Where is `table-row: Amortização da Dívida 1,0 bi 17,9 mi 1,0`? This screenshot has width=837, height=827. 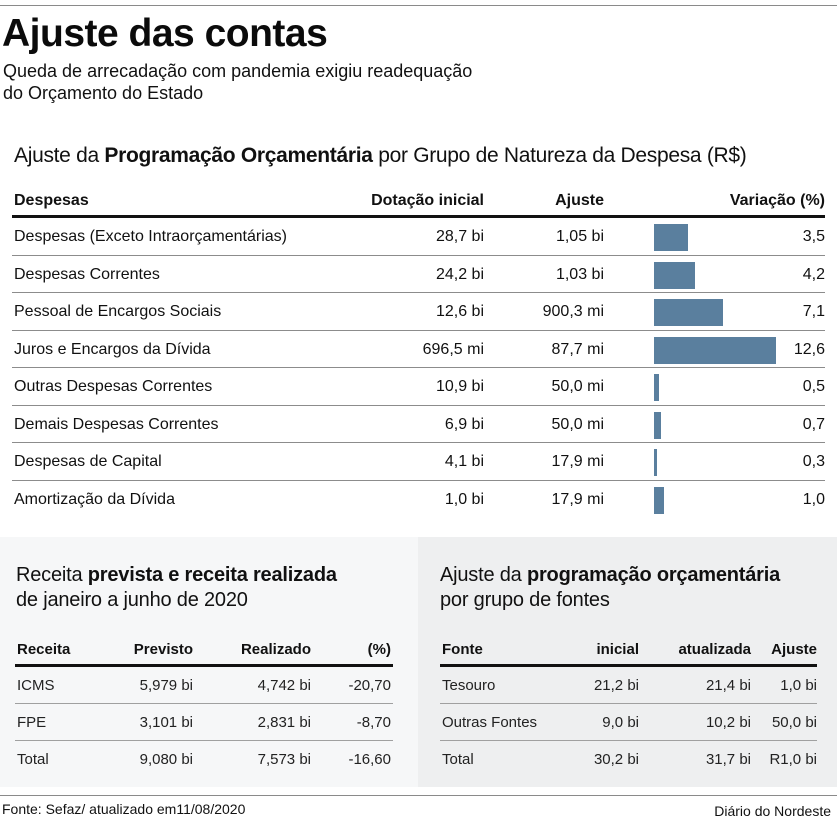 table-row: Amortização da Dívida 1,0 bi 17,9 mi 1,0 is located at coordinates (418, 500).